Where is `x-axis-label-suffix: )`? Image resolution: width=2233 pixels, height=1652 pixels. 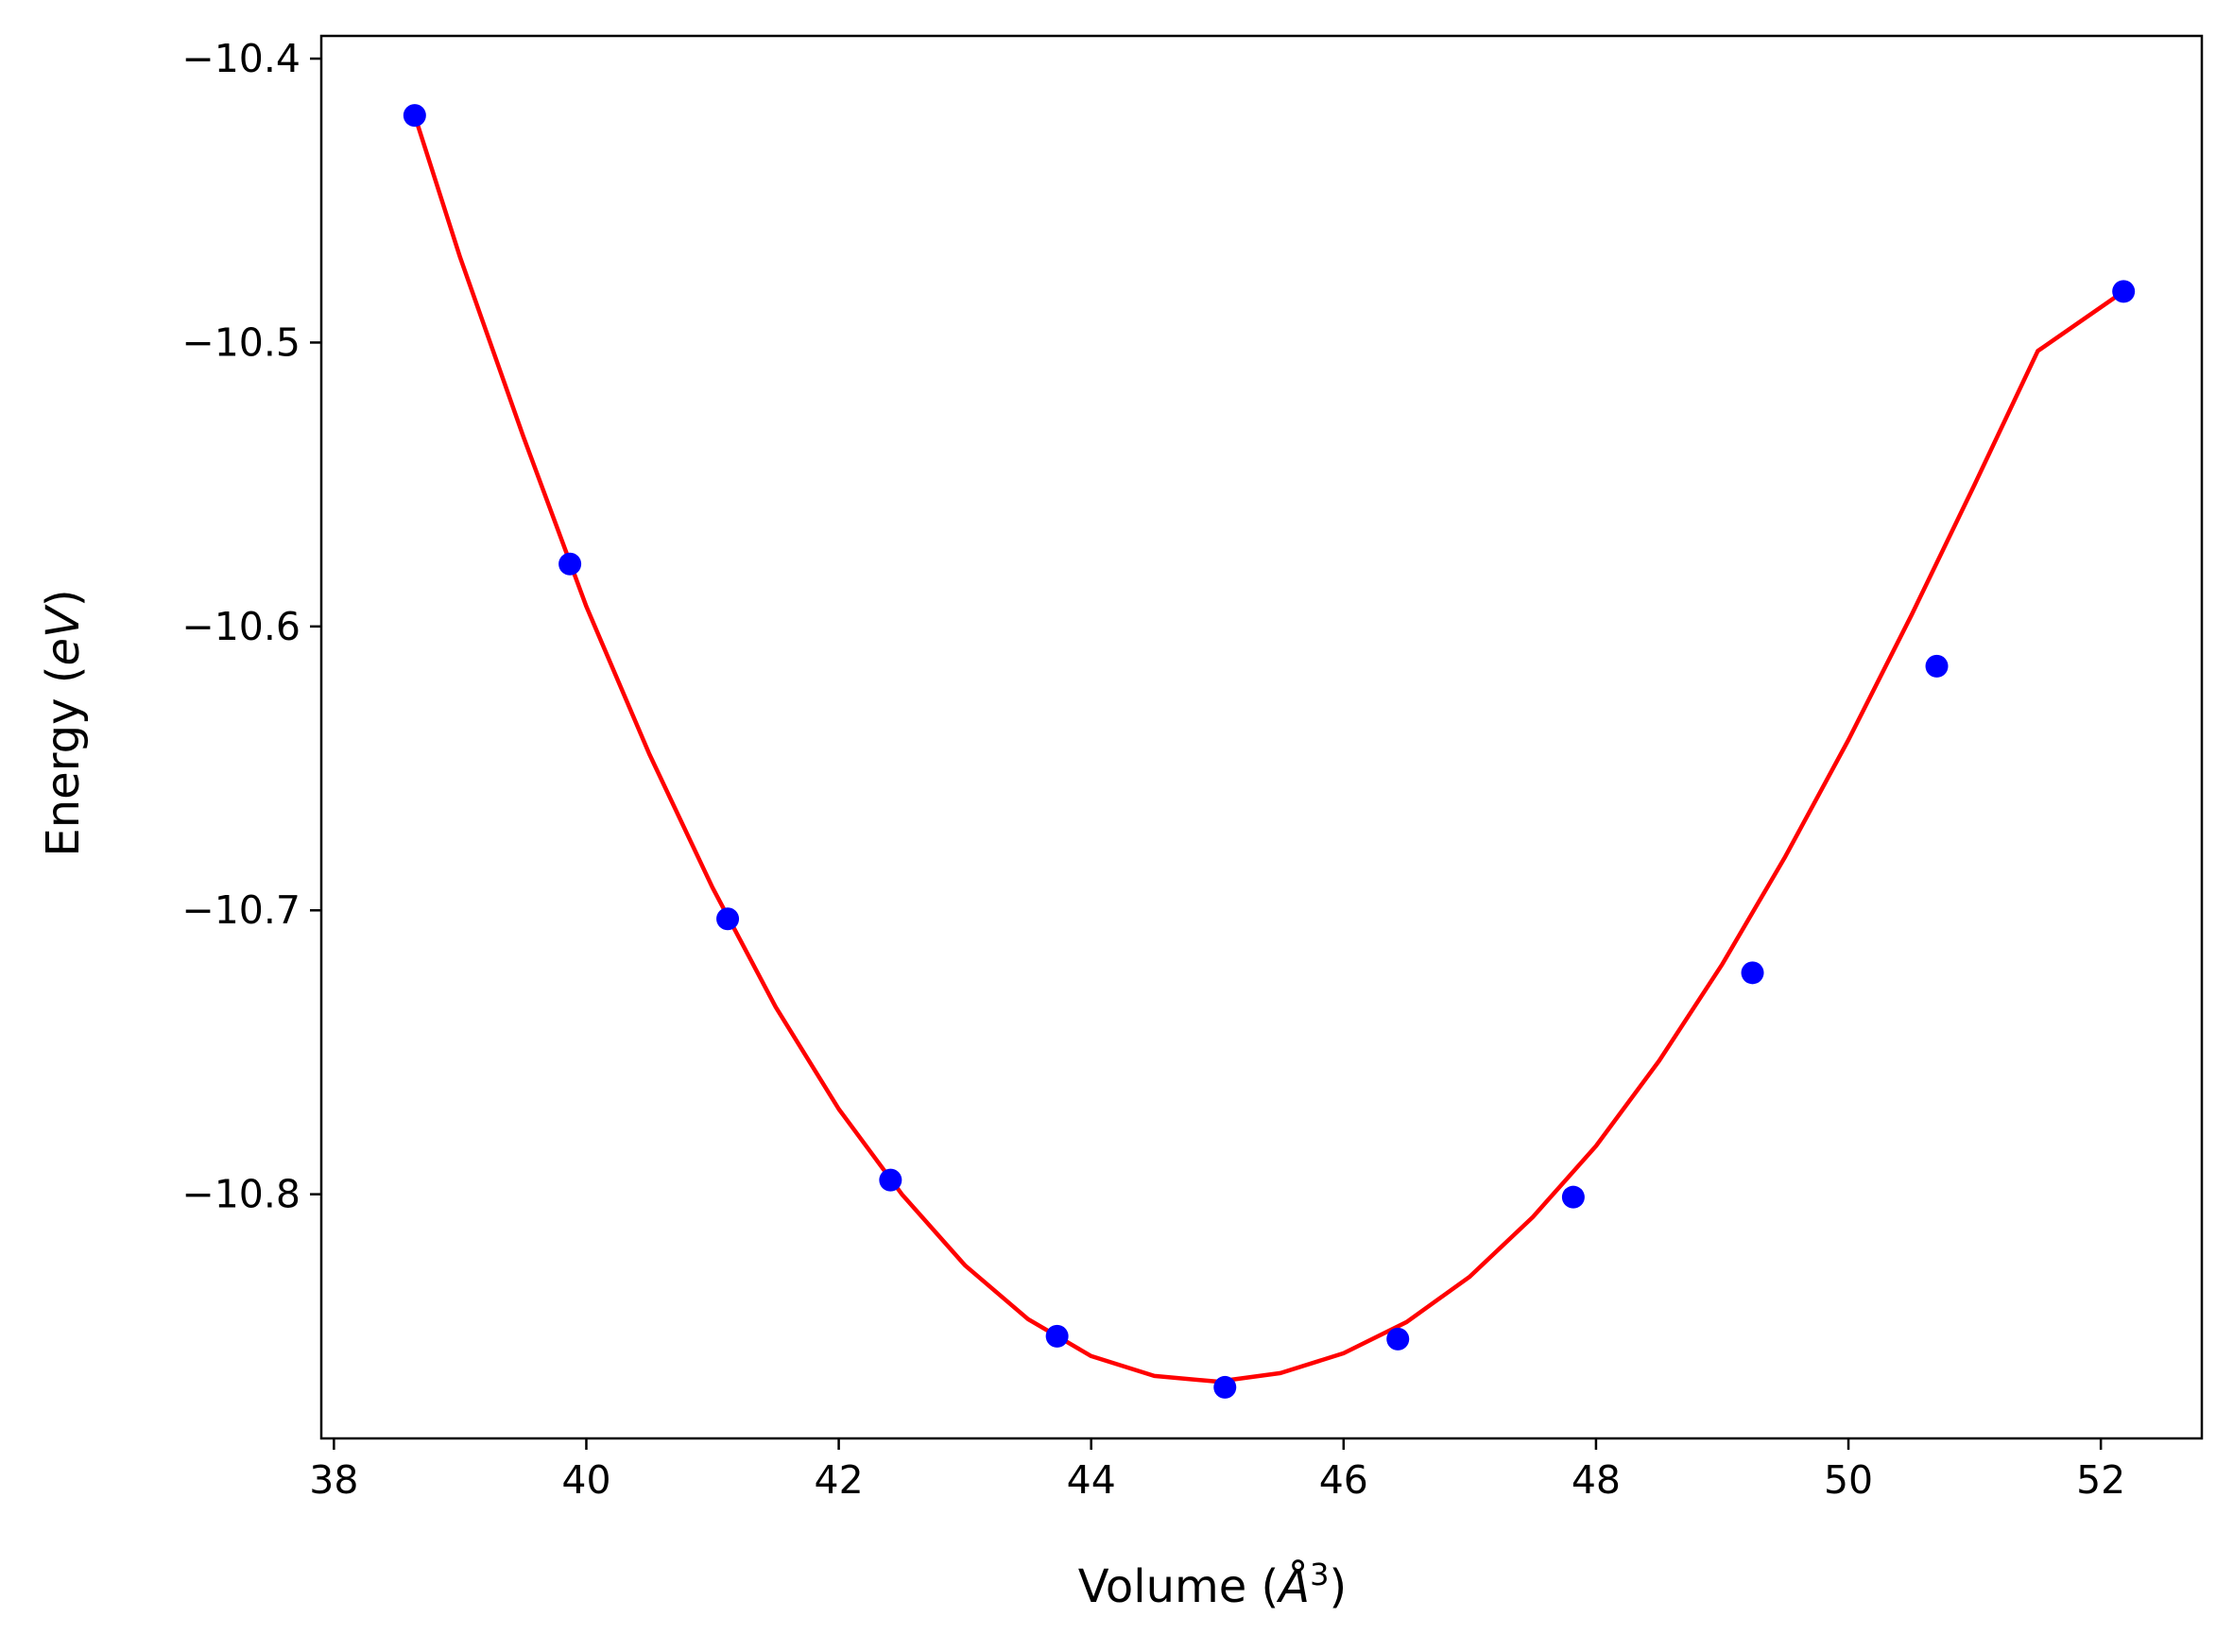
x-axis-label-suffix: ) is located at coordinates (1338, 1586).